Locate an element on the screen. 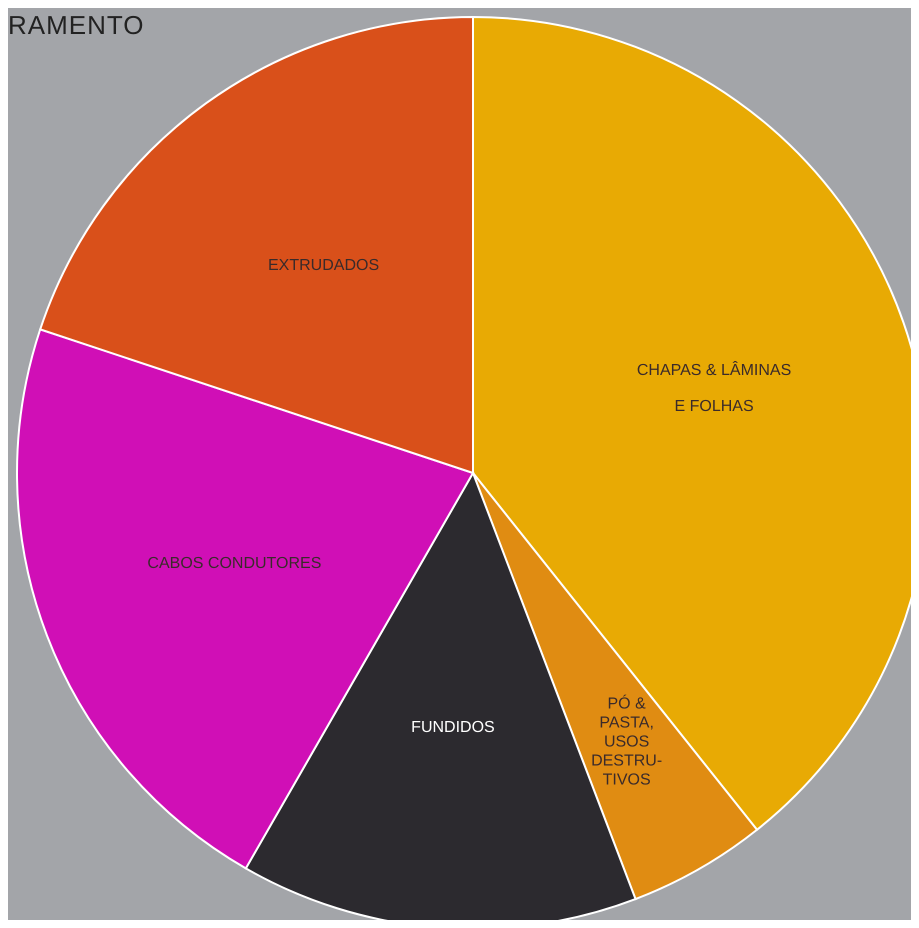  slice-label: CABOS CONDUTORES is located at coordinates (234, 563).